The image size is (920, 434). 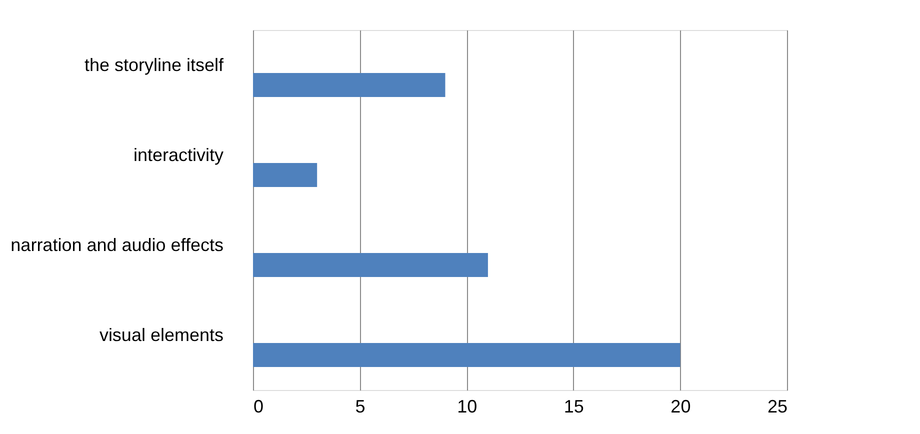 What do you see at coordinates (178, 155) in the screenshot?
I see `y-tick-label: interactivity` at bounding box center [178, 155].